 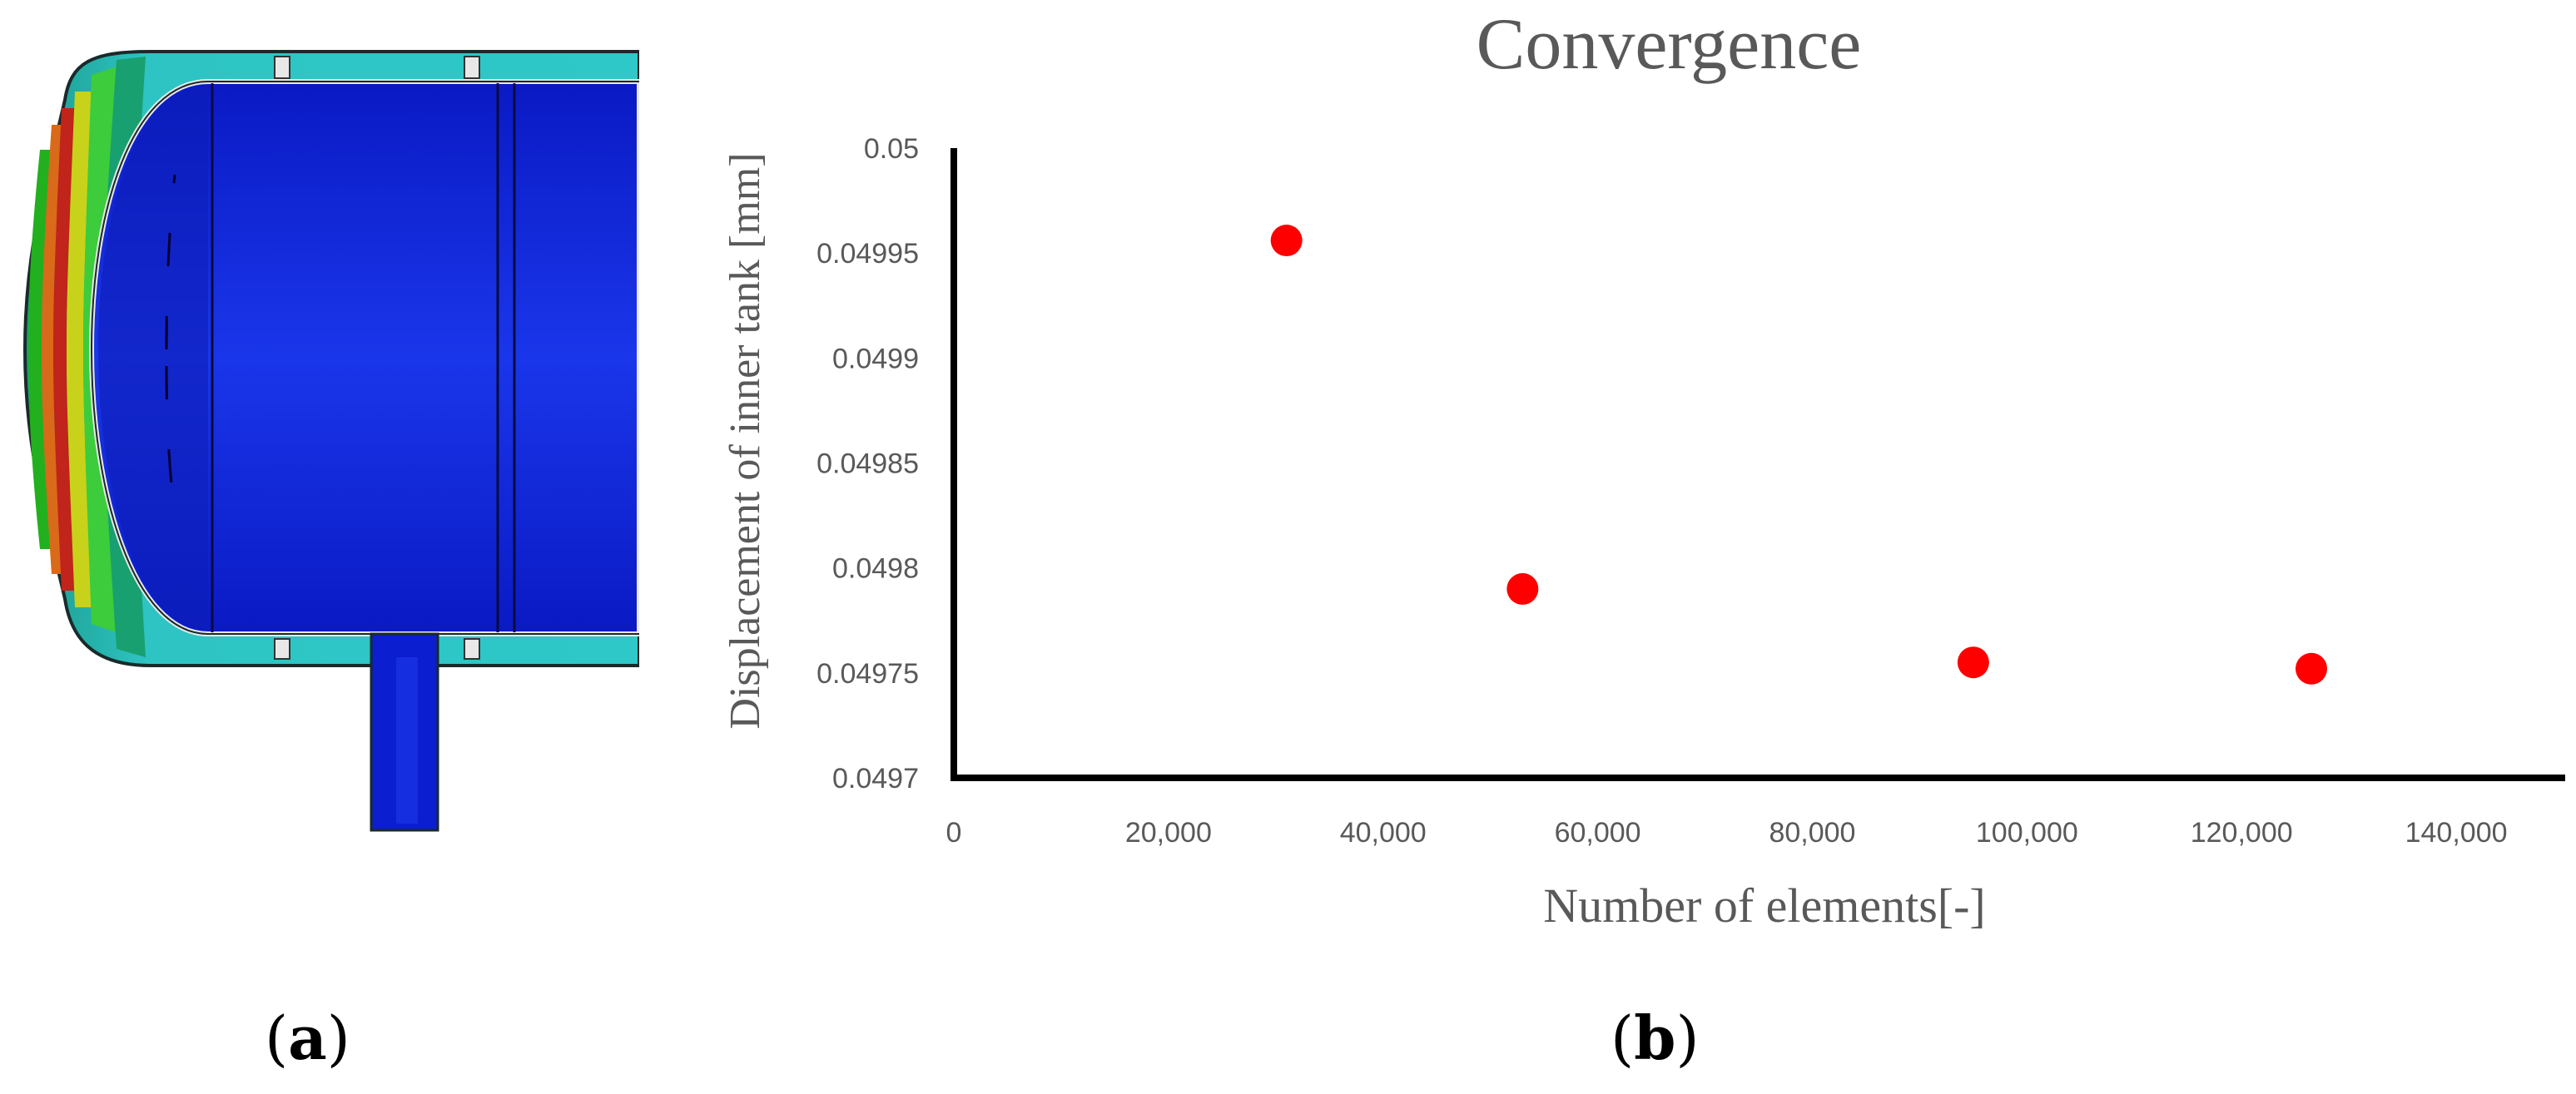 What do you see at coordinates (875, 358) in the screenshot?
I see `y-tick-label: 0.0499` at bounding box center [875, 358].